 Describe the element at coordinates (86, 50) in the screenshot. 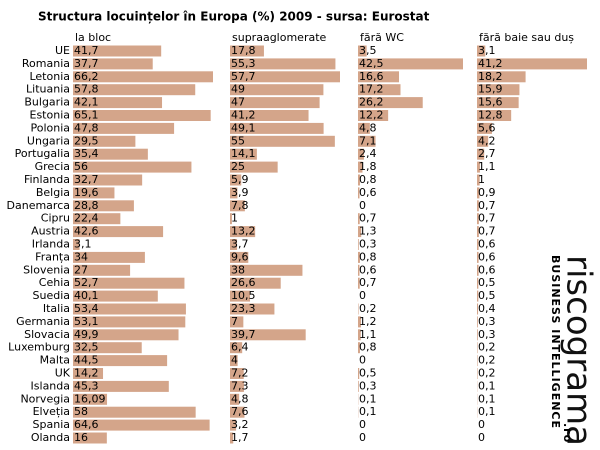

I see `value-label: 41,7` at that location.